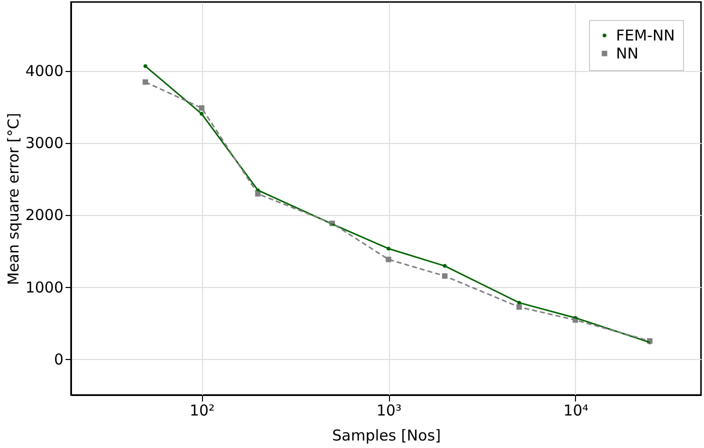  I want to click on x-axis-title: Samples [Nos], so click(386, 435).